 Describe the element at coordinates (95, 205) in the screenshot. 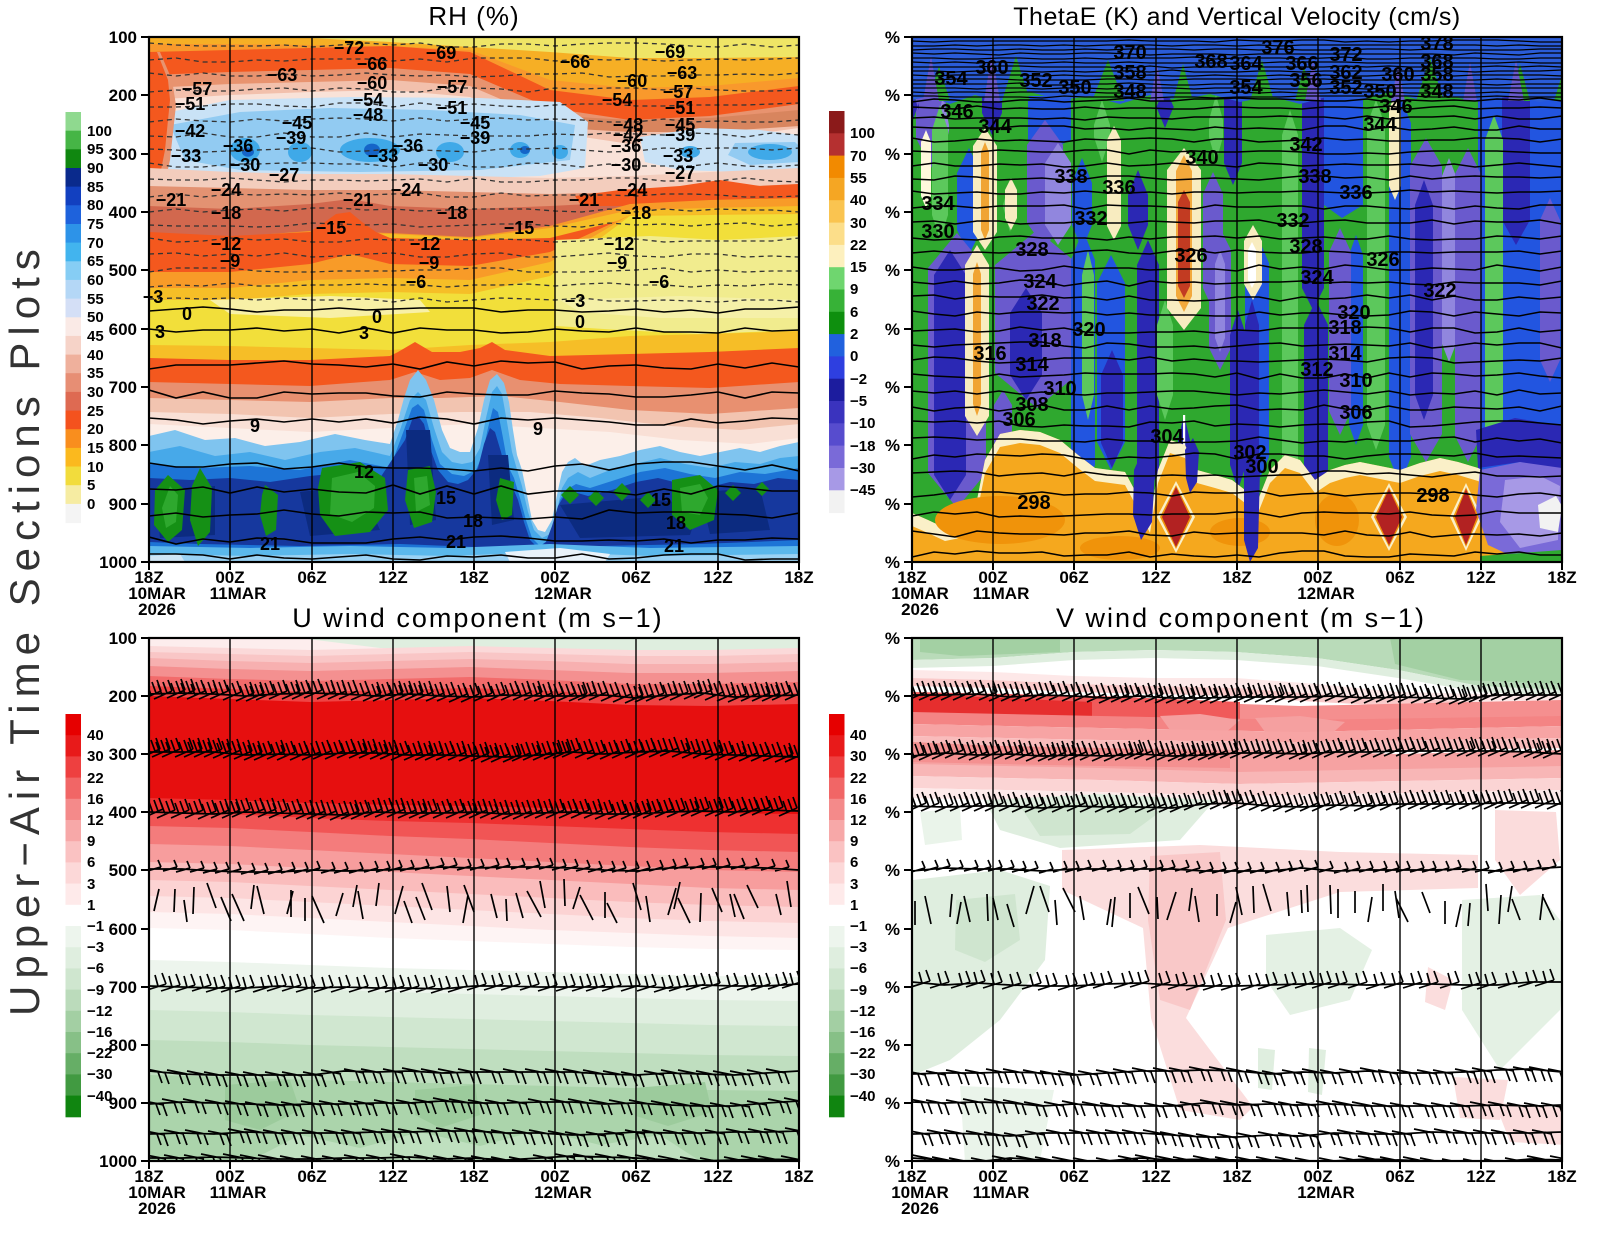

I see `svg-text: 80` at that location.